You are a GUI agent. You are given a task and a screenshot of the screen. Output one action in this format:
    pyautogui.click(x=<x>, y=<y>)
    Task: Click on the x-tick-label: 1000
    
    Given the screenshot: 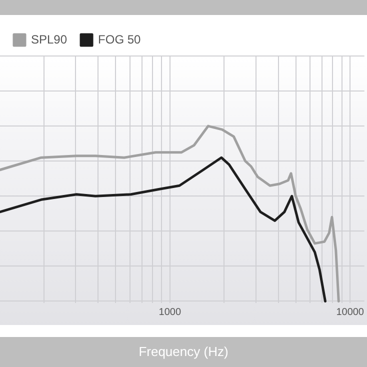 What is the action you would take?
    pyautogui.click(x=170, y=312)
    